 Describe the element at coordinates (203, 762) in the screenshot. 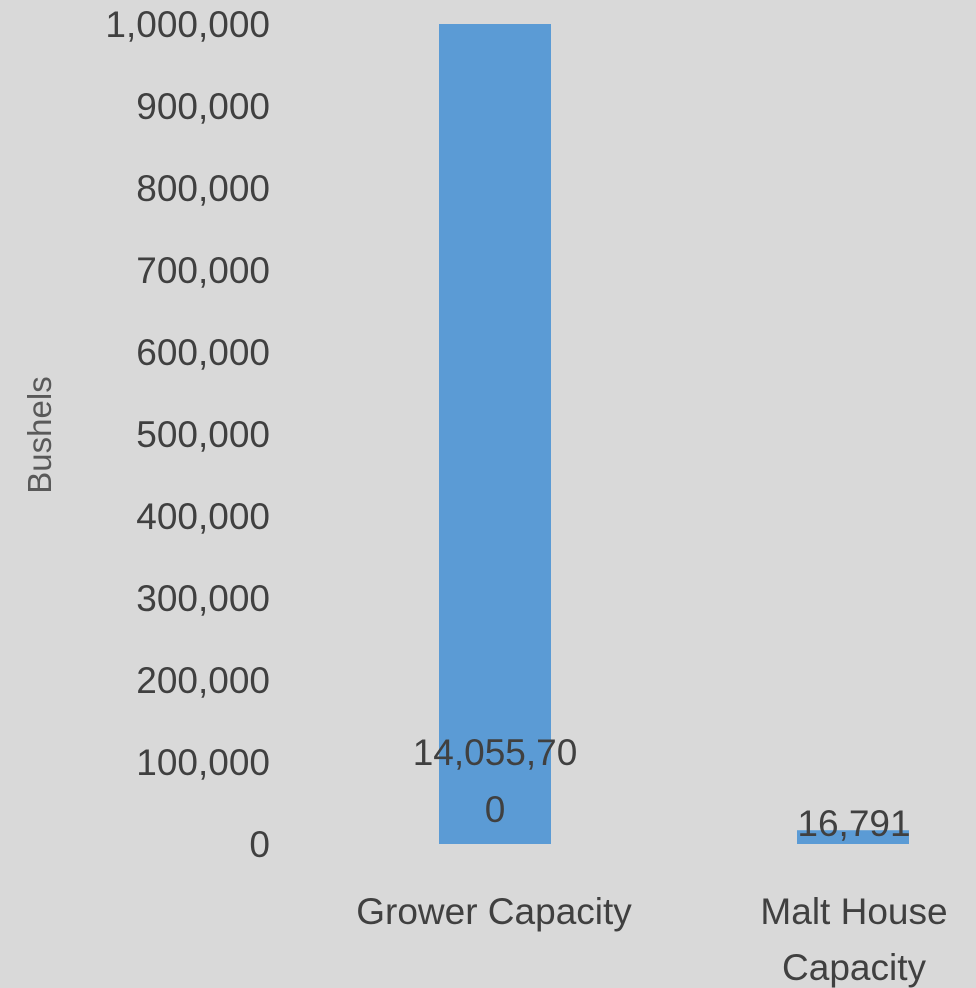

I see `y-tick-label: 100,000` at that location.